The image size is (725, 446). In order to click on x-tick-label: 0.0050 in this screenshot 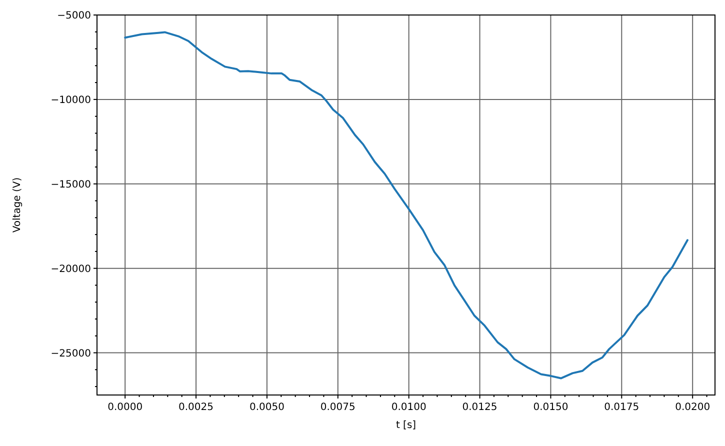, I will do `click(266, 407)`.